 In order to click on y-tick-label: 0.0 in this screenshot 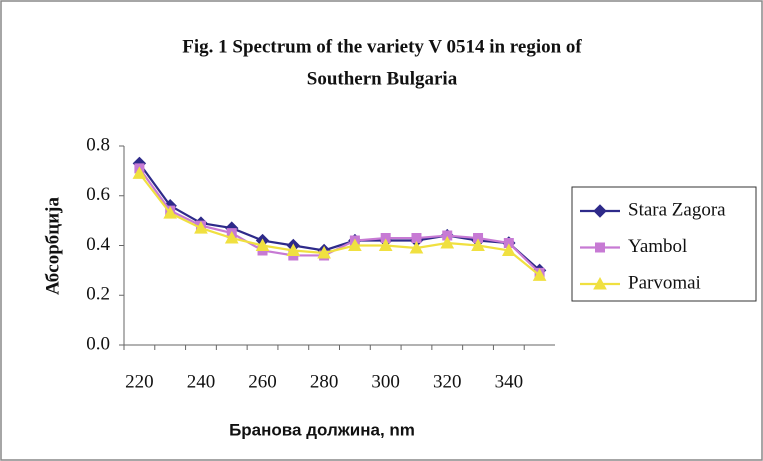, I will do `click(98, 343)`.